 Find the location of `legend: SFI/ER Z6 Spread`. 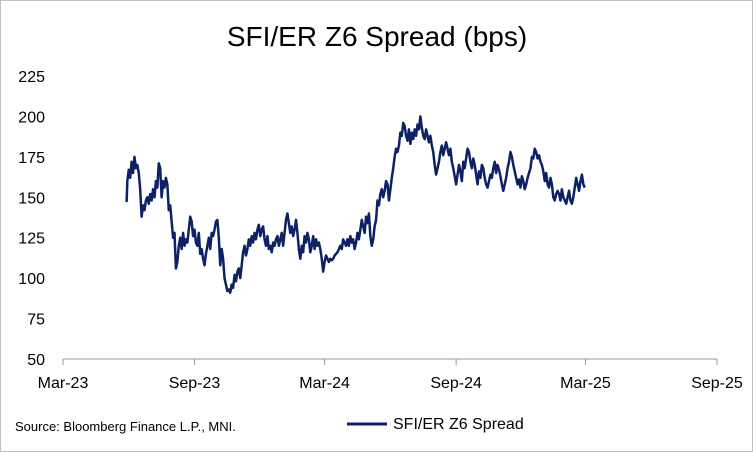

legend: SFI/ER Z6 Spread is located at coordinates (435, 424).